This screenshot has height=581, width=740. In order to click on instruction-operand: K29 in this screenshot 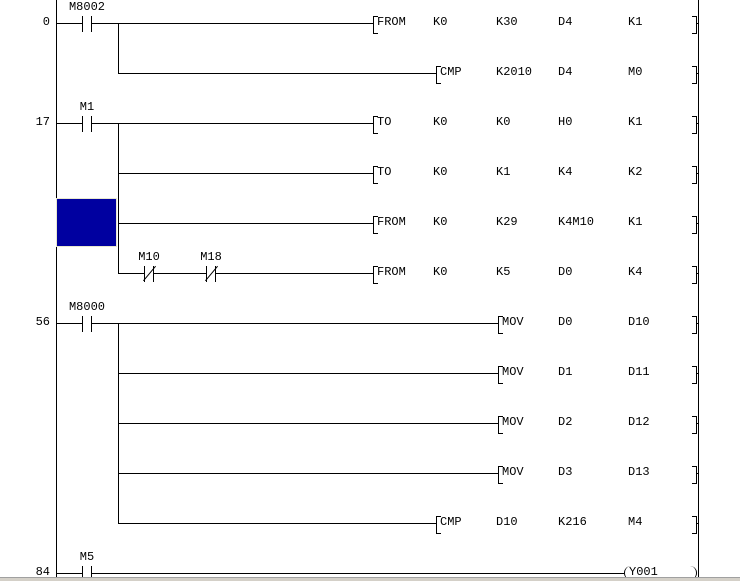, I will do `click(507, 222)`.